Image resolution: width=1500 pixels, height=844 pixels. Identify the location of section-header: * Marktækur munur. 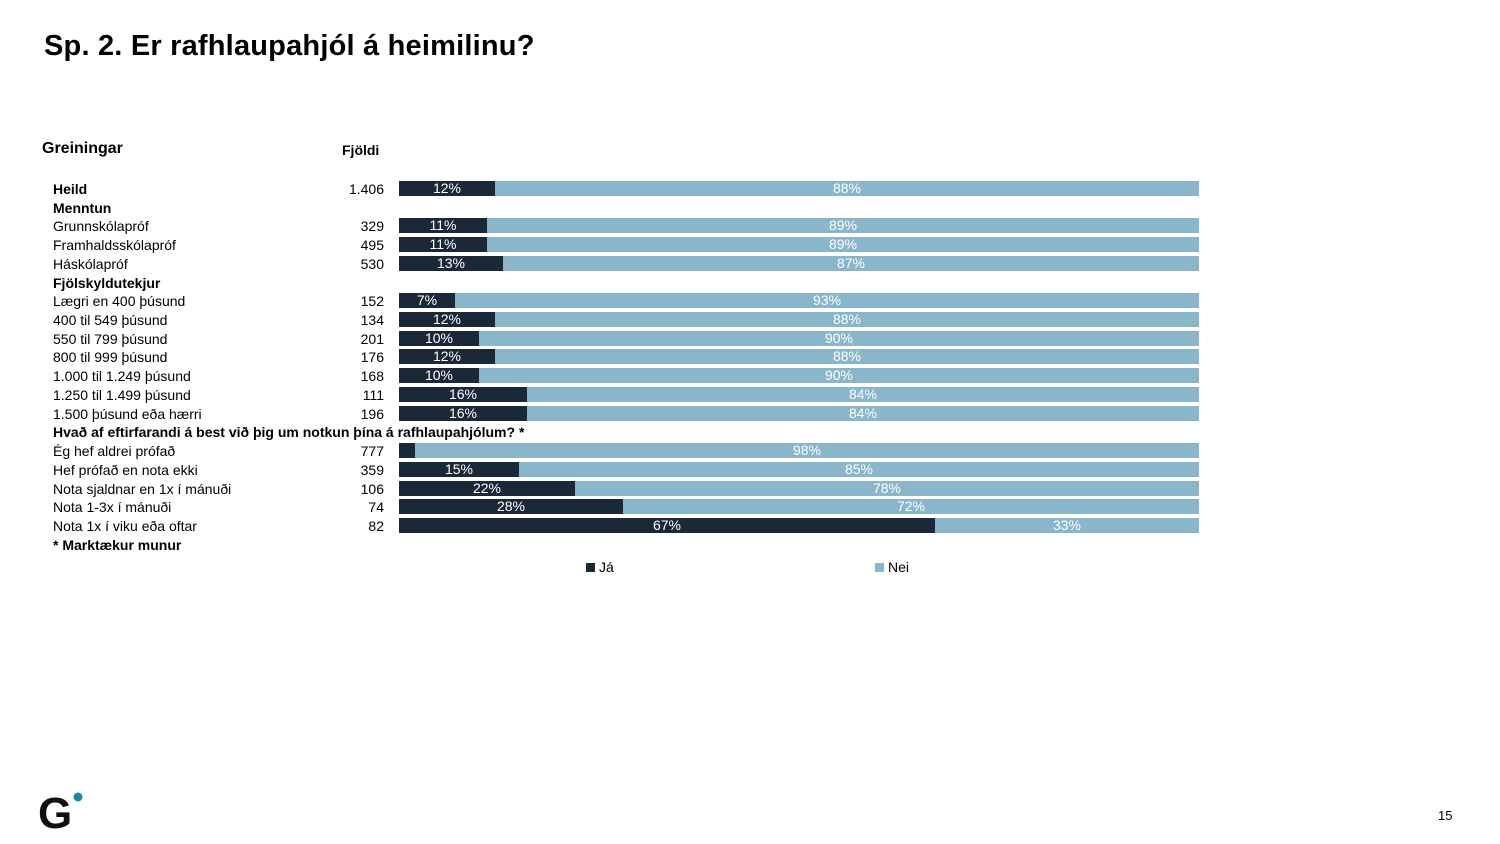
(750, 545).